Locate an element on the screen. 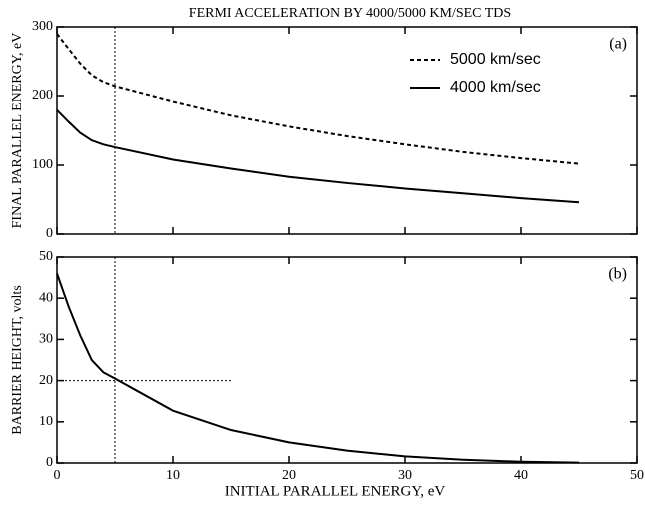  x-axis-label: INITIAL PARALLEL ENERGY, eV is located at coordinates (335, 491).